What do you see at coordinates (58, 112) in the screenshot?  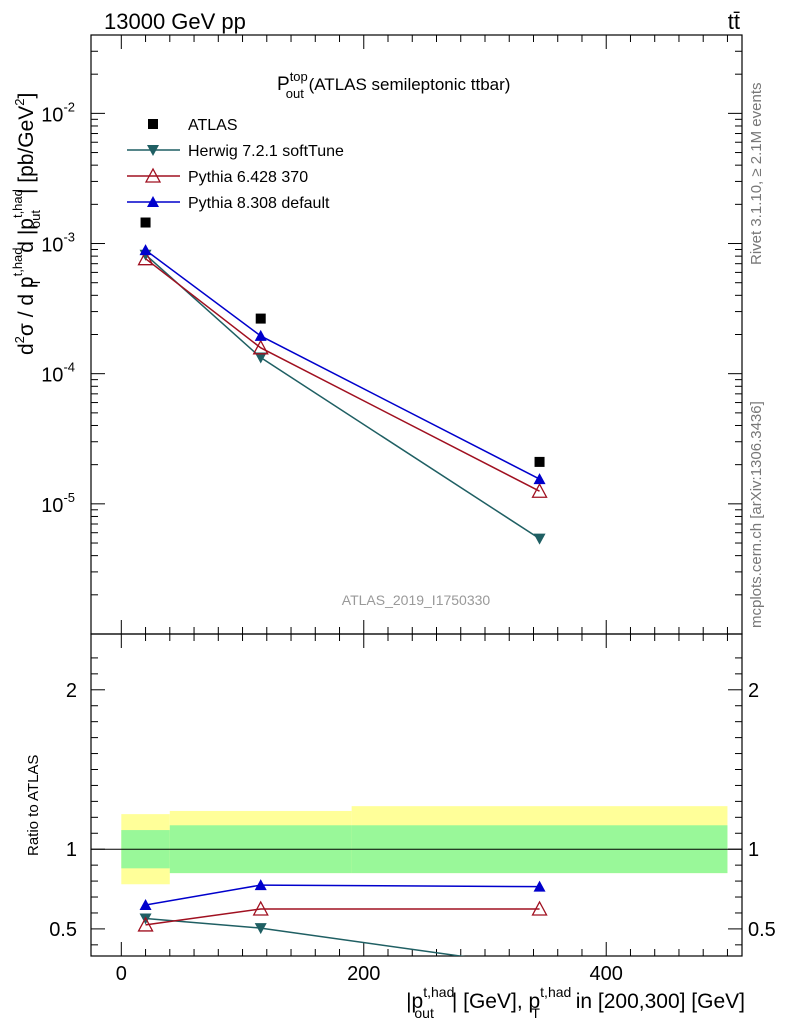 I see `upper-ytick-label: 10⁻²` at bounding box center [58, 112].